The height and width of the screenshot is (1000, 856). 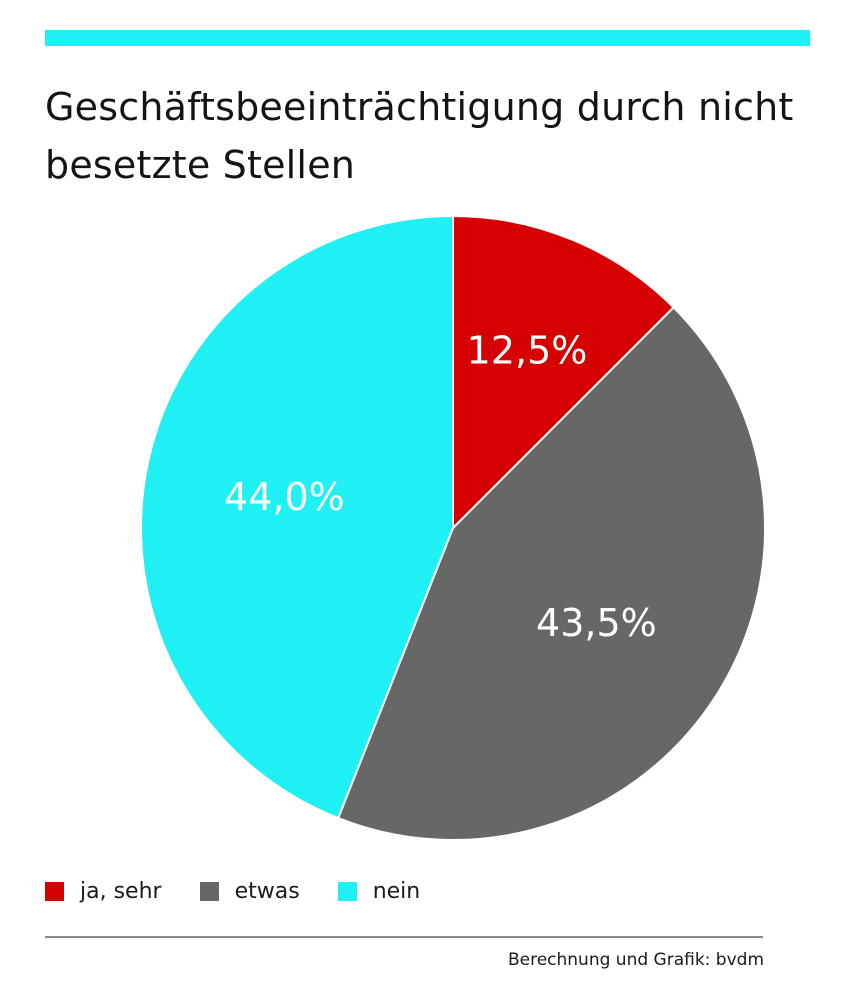 I want to click on legend-item-etwas: etwas, so click(x=249, y=891).